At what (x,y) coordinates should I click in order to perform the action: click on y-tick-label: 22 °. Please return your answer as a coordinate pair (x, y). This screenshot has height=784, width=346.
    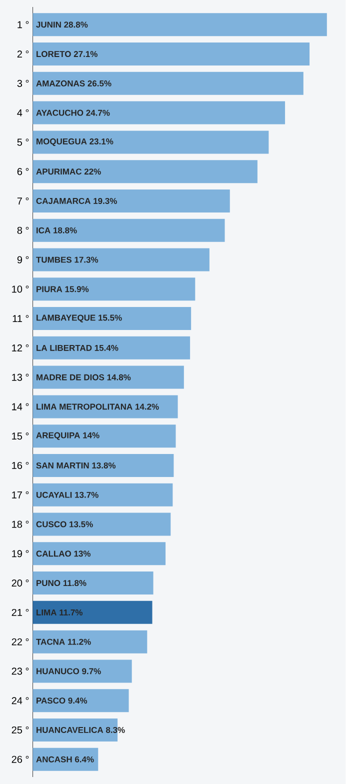
    Looking at the image, I should click on (20, 642).